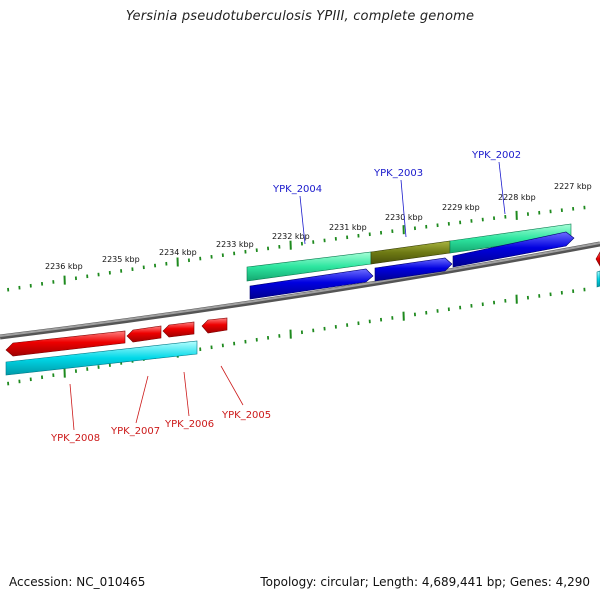 The width and height of the screenshot is (600, 600). I want to click on forward-gene-labels: YPK_2004 YPK_2003 YPK_2002, so click(396, 197).